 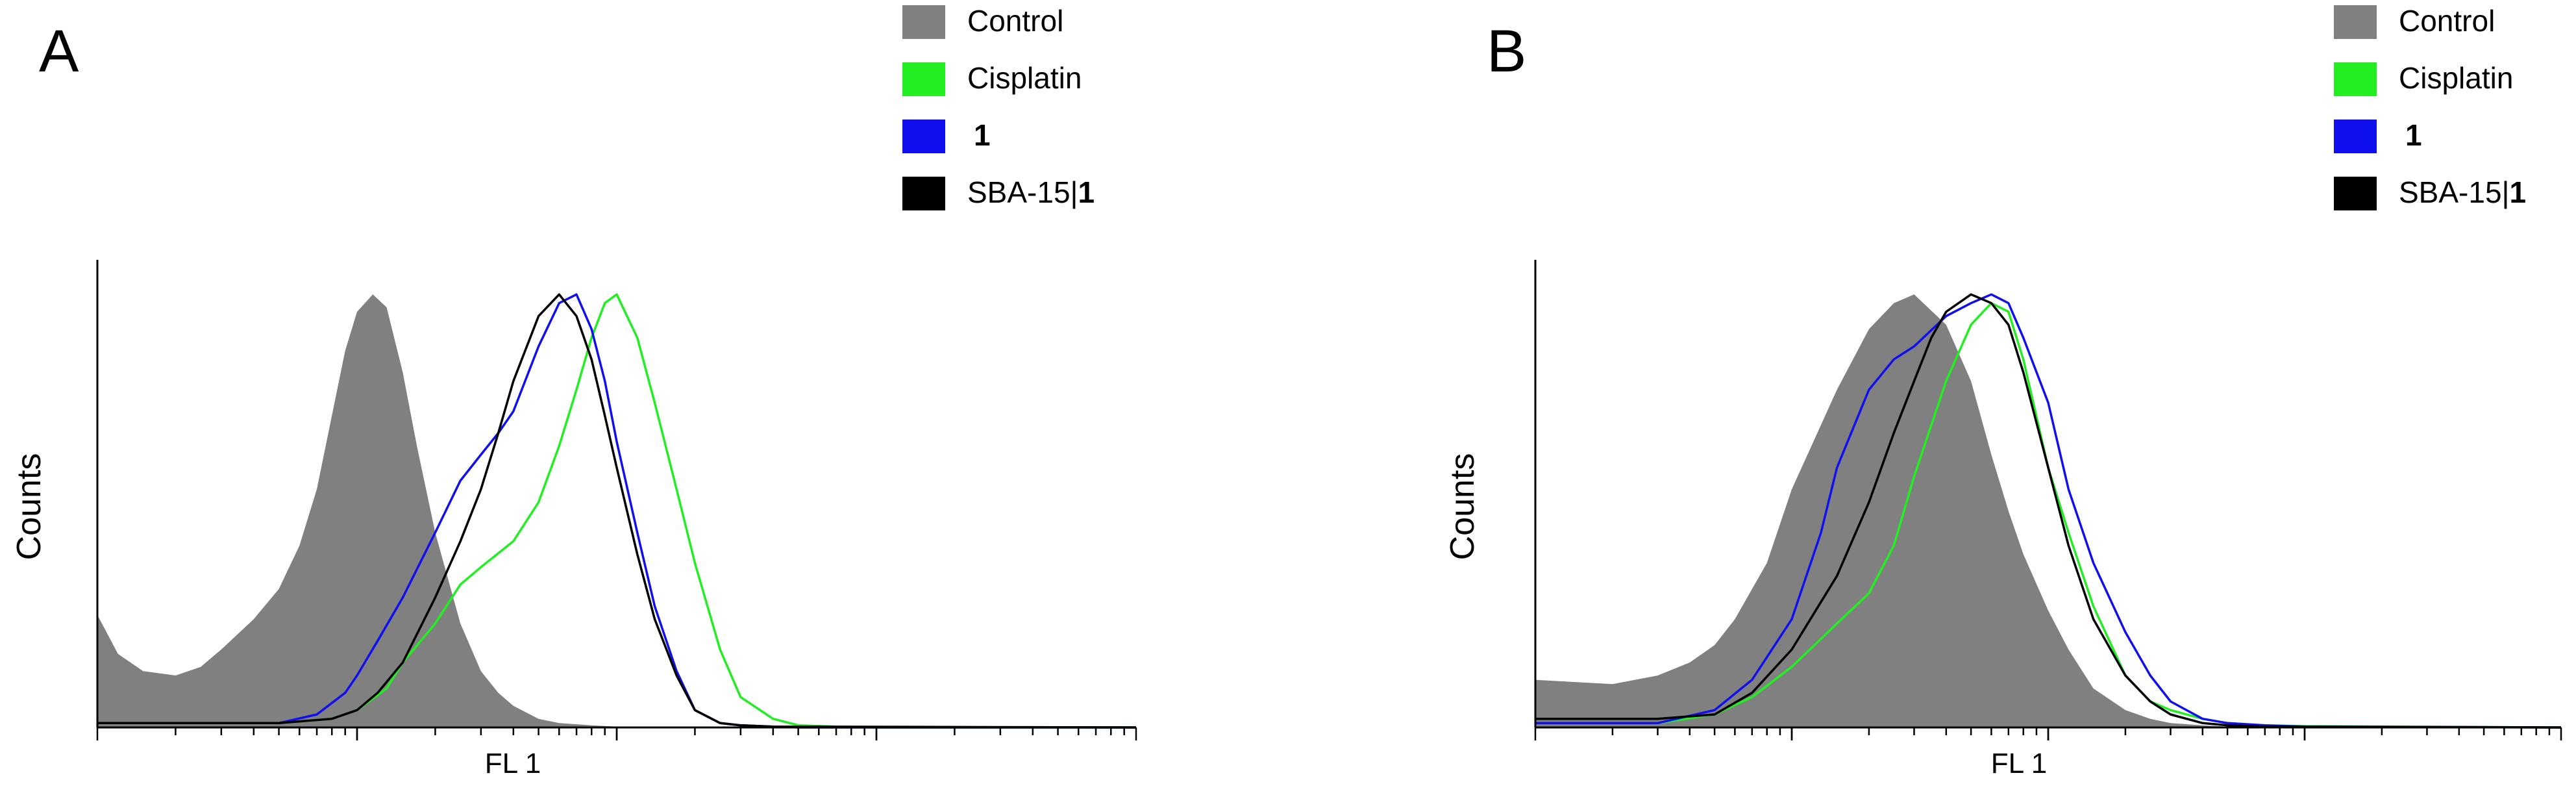 What do you see at coordinates (2048, 734) in the screenshot?
I see `x-ticks-b` at bounding box center [2048, 734].